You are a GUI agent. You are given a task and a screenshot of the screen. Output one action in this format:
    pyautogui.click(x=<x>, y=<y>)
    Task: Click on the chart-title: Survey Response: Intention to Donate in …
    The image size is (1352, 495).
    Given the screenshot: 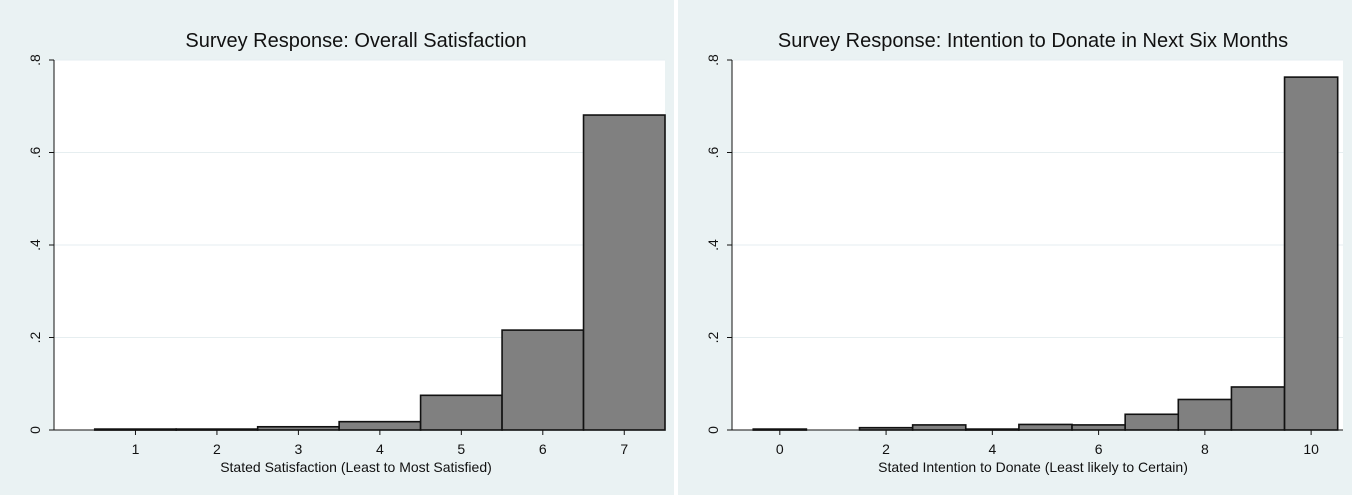 What is the action you would take?
    pyautogui.click(x=1033, y=41)
    